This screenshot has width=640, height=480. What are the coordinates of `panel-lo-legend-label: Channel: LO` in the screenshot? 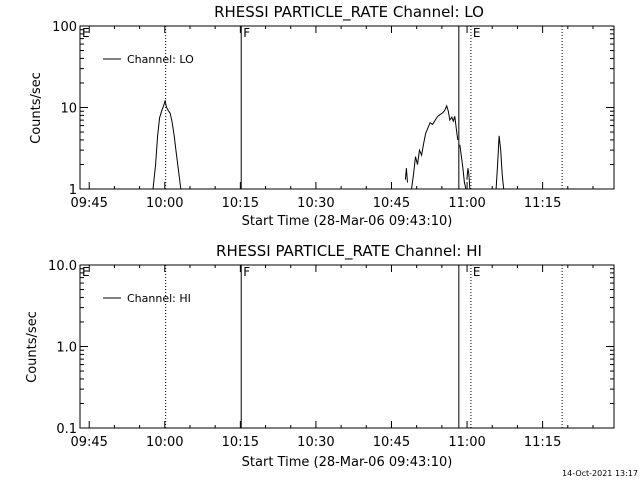 It's located at (160, 59).